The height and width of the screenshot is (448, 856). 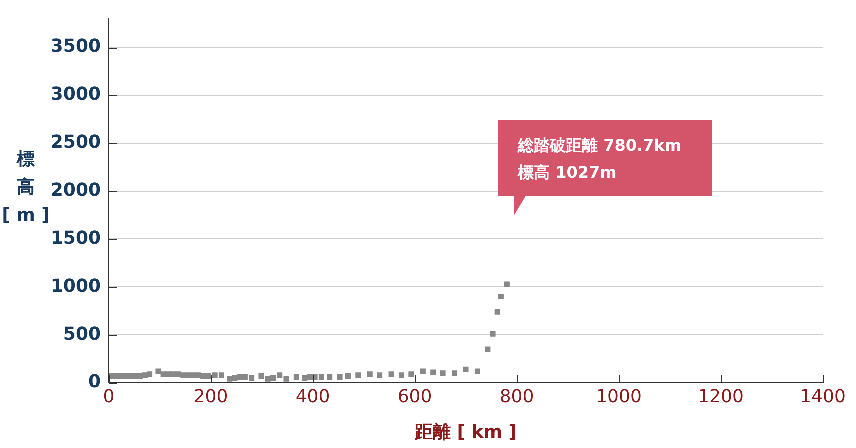 I want to click on x-tick-label: 800, so click(x=517, y=397).